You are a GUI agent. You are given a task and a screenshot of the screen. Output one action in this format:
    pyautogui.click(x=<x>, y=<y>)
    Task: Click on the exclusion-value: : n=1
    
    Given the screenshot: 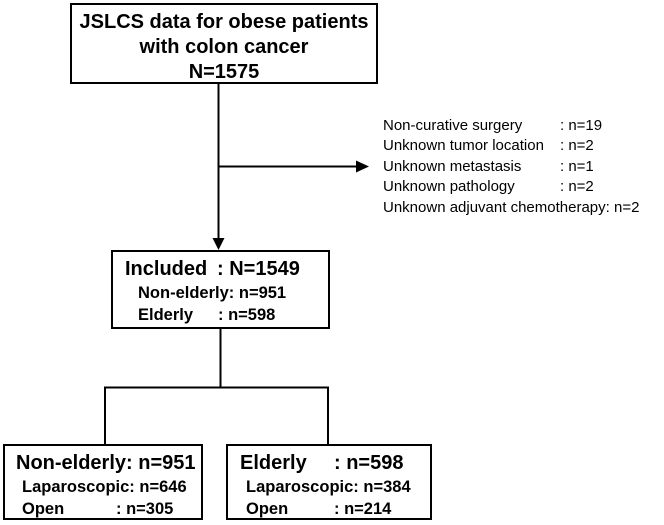 What is the action you would take?
    pyautogui.click(x=577, y=166)
    